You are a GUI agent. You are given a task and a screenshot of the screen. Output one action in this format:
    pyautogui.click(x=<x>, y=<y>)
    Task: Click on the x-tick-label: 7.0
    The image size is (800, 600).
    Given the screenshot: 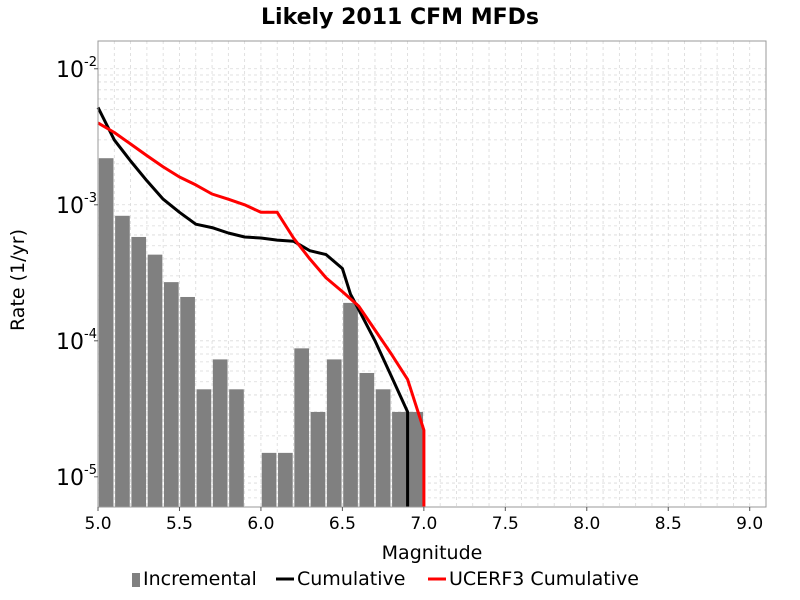 What is the action you would take?
    pyautogui.click(x=423, y=524)
    